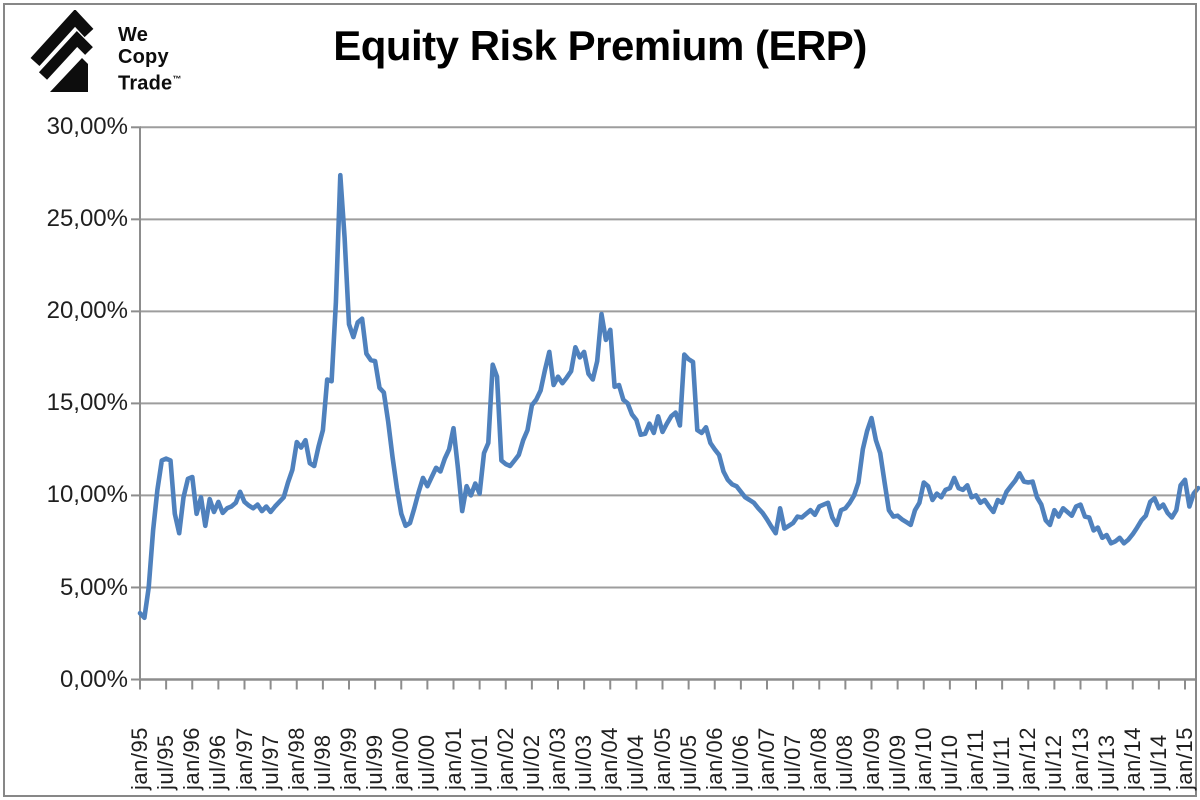 Image resolution: width=1200 pixels, height=800 pixels. Describe the element at coordinates (793, 762) in the screenshot. I see `x-tick-label: jul/07` at that location.